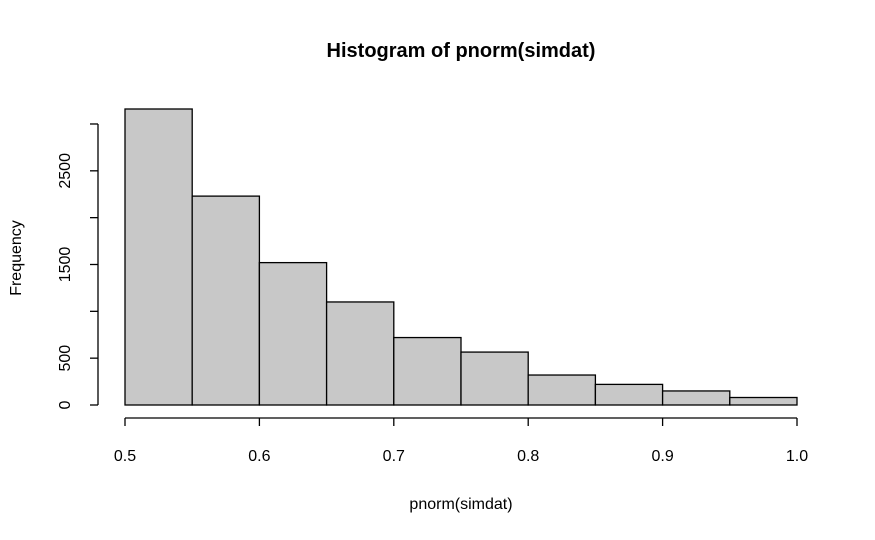 The image size is (875, 540). What do you see at coordinates (65, 265) in the screenshot?
I see `y-tick-label: 1500` at bounding box center [65, 265].